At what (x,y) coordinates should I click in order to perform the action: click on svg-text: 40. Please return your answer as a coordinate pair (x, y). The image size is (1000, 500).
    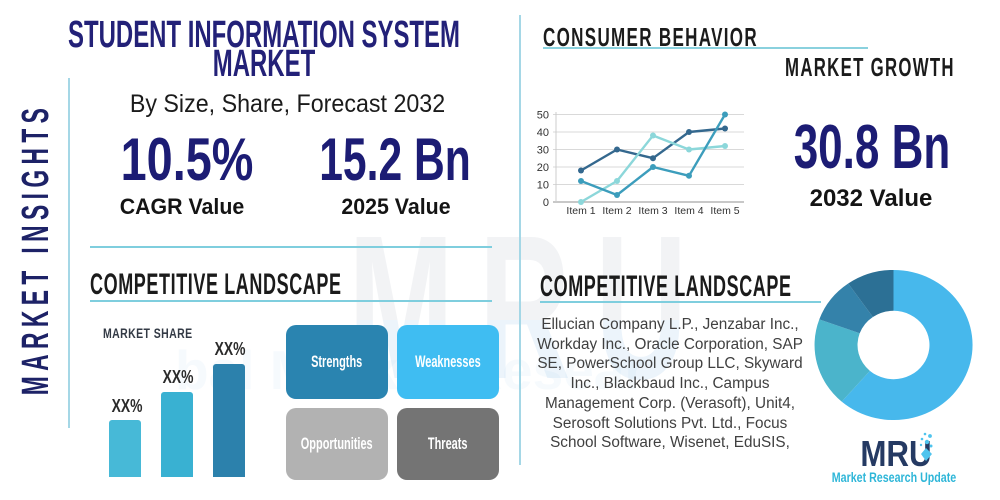
    Looking at the image, I should click on (543, 133).